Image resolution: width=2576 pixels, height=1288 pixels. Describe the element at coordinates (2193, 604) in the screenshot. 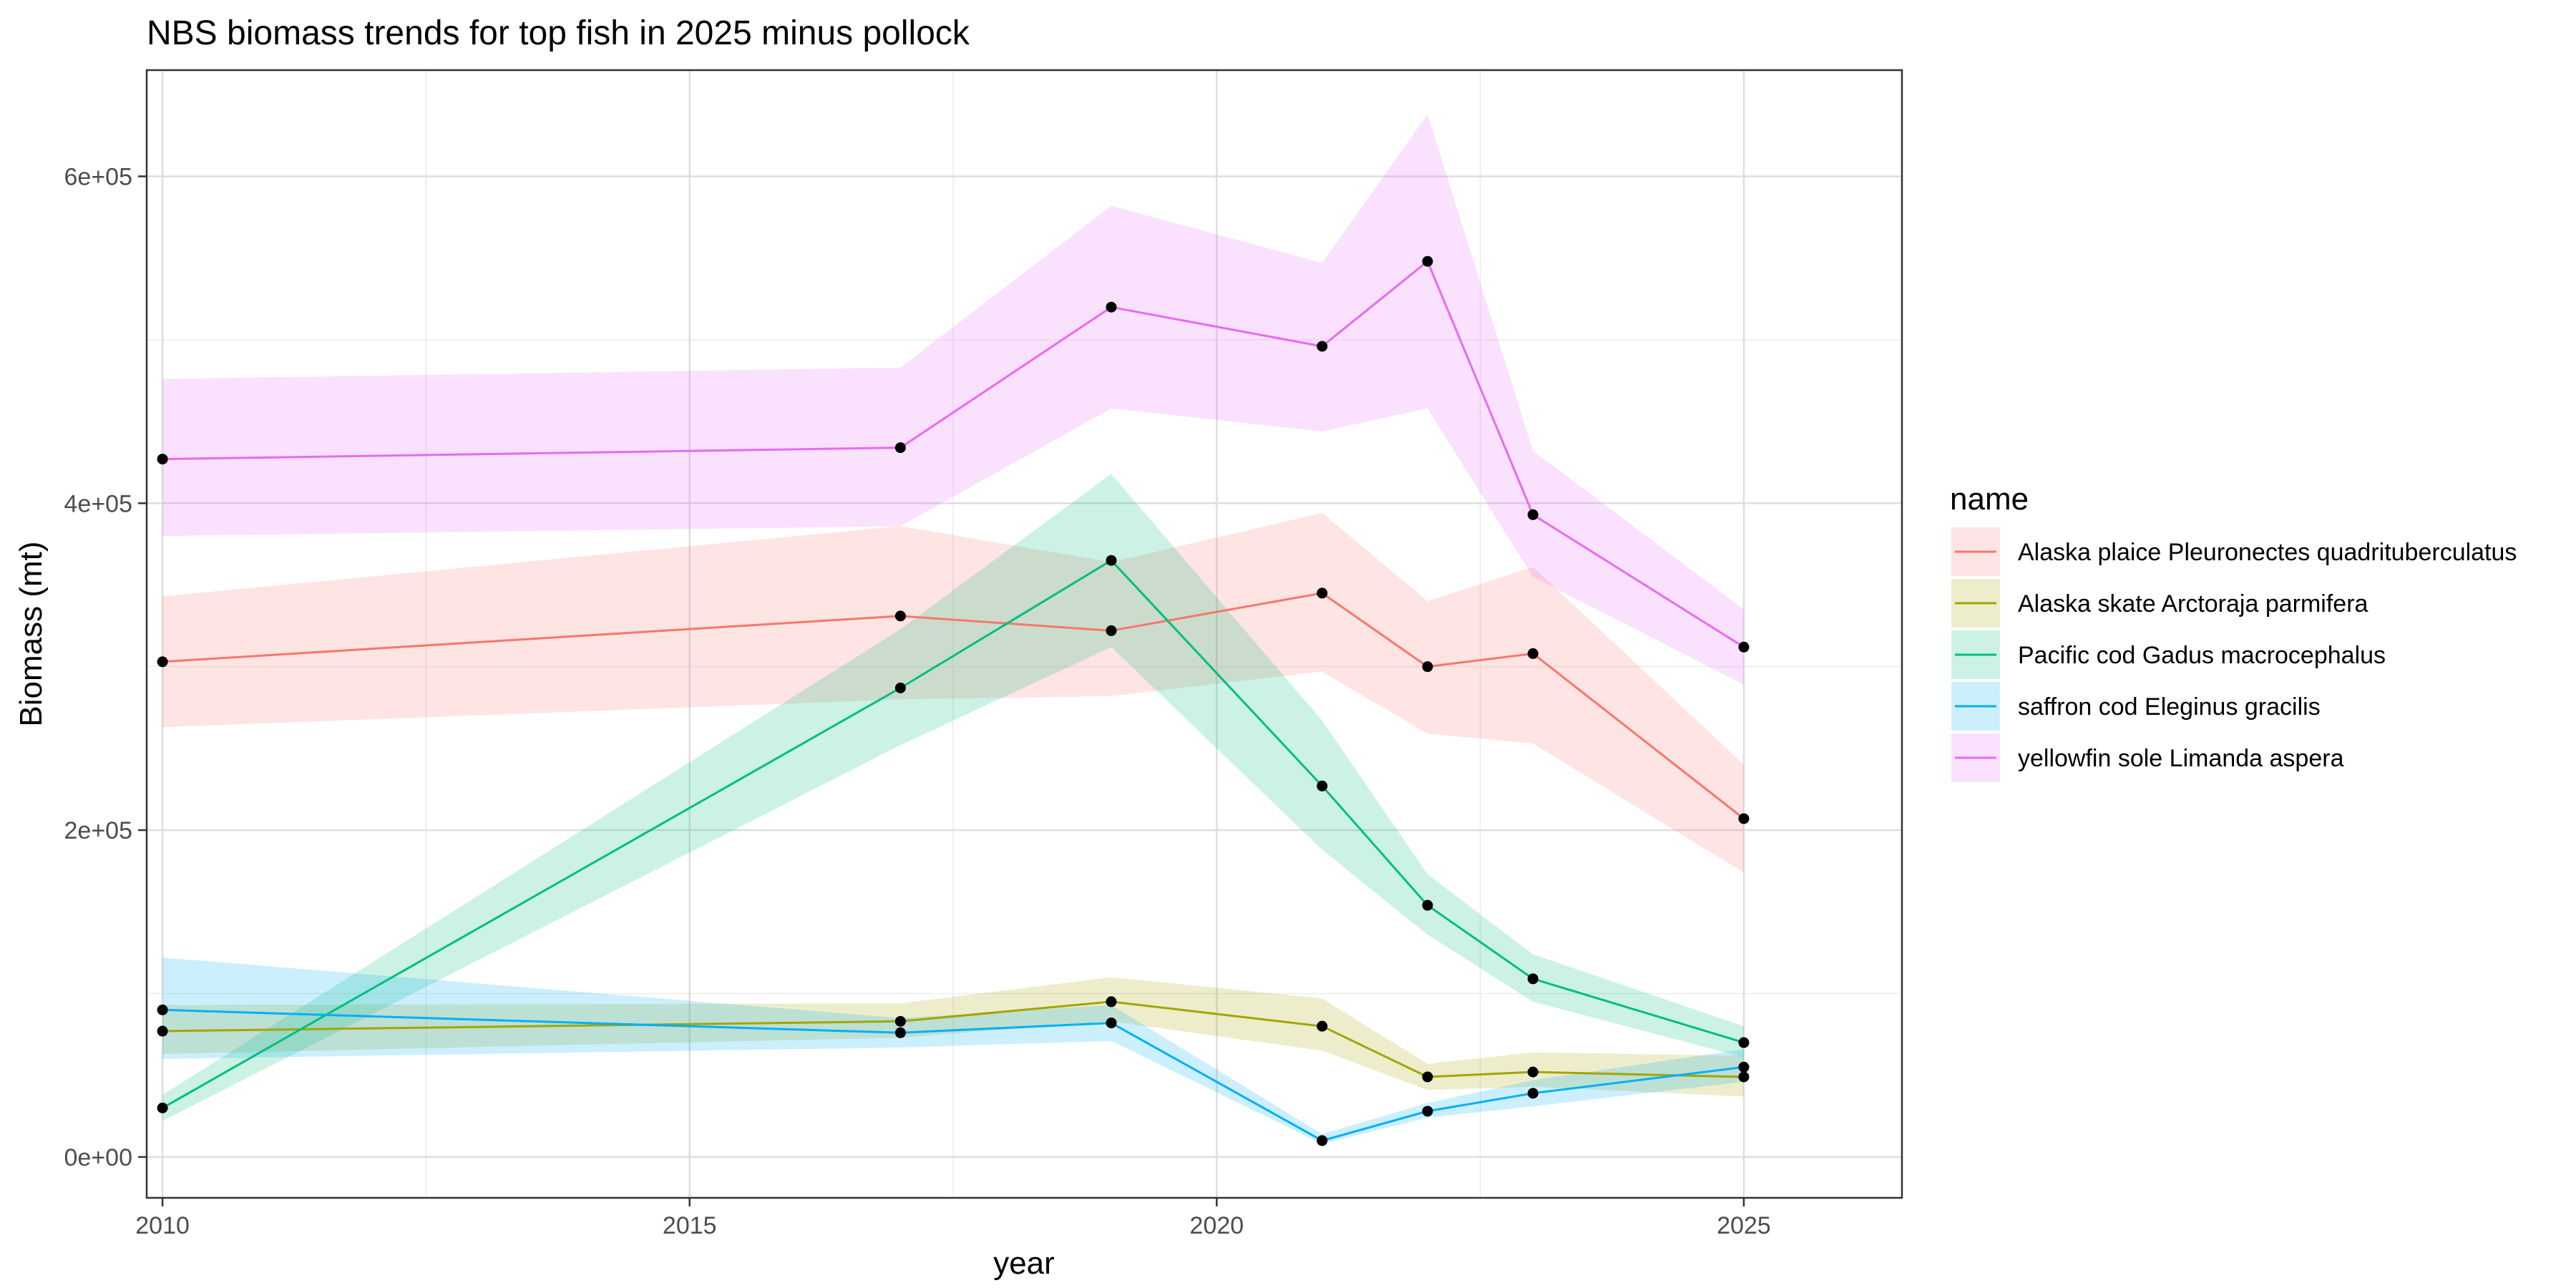

I see `legend-label-alaska-skate-arctoraja-parmifera: Alaska skate Arctoraja parmifera` at that location.